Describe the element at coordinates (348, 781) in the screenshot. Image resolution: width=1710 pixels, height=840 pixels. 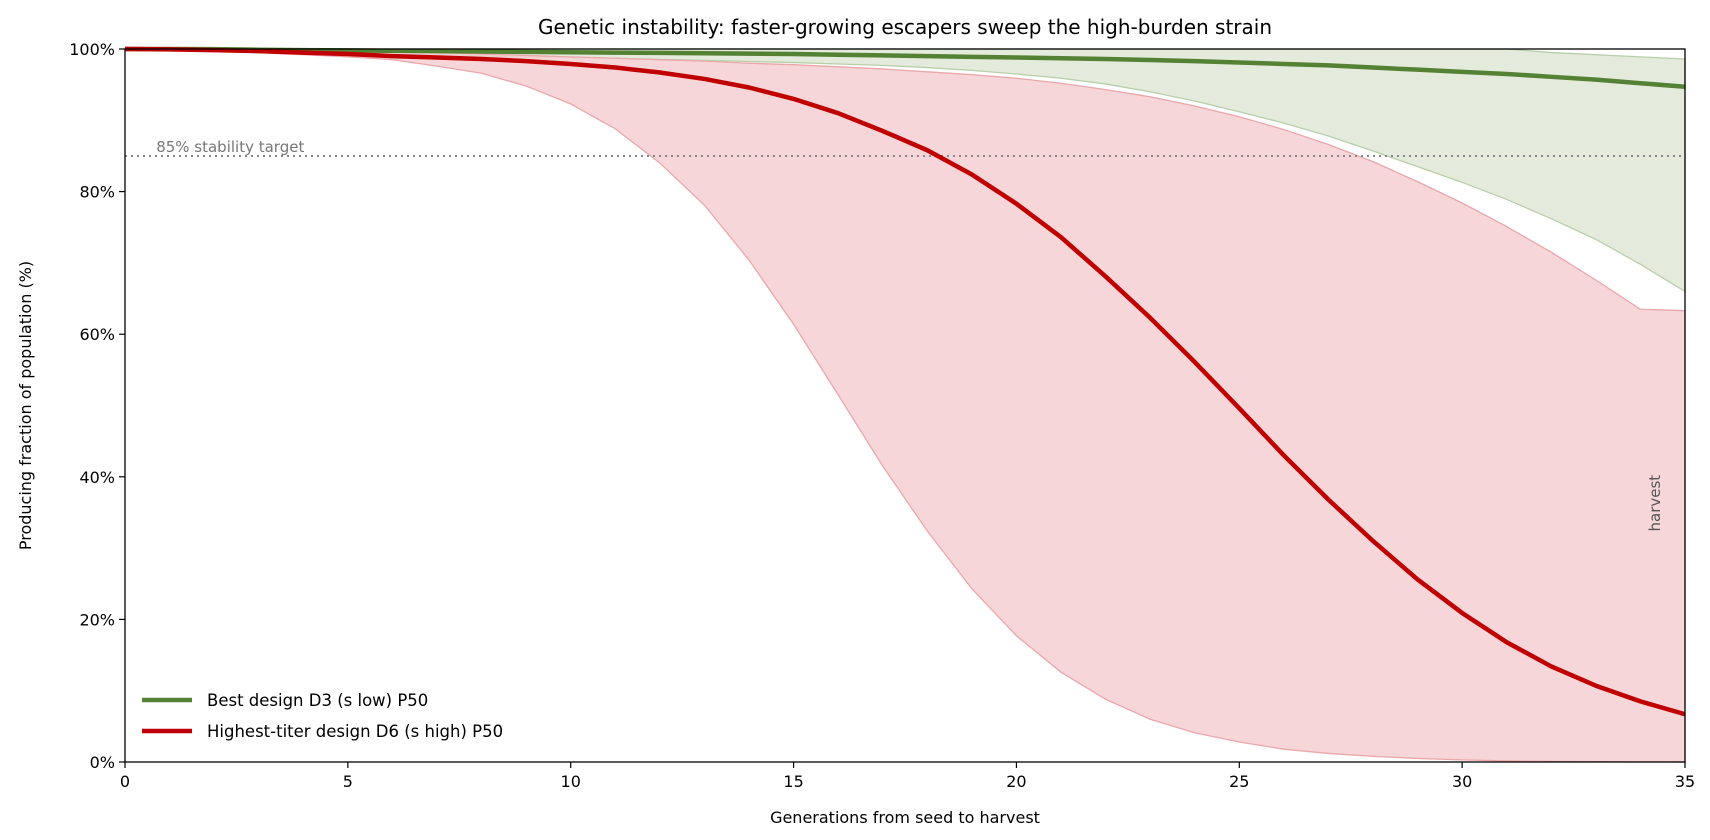
I see `x-tick-label: 5` at that location.